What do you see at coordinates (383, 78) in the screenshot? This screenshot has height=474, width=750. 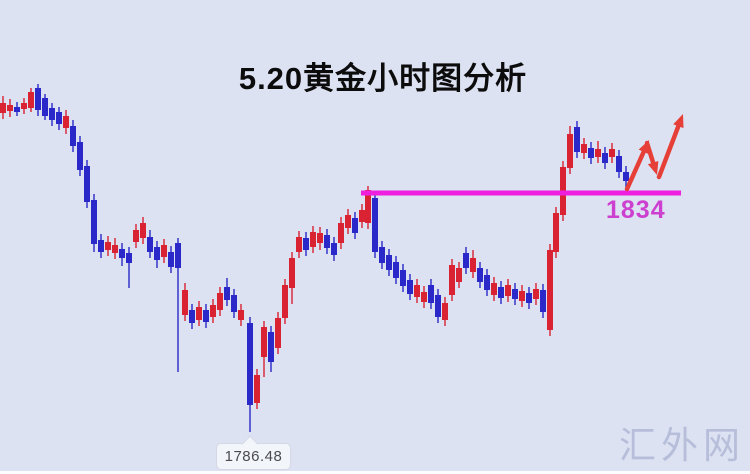 I see `chart-title: 5.20黄金小时图分析` at bounding box center [383, 78].